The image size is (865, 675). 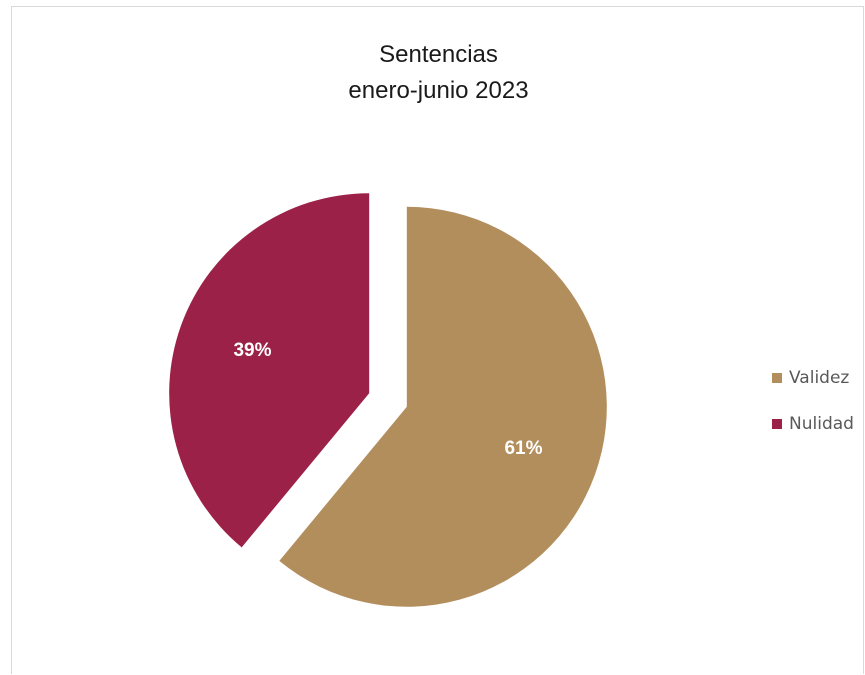 I want to click on legend-item-validez: Validez, so click(x=813, y=378).